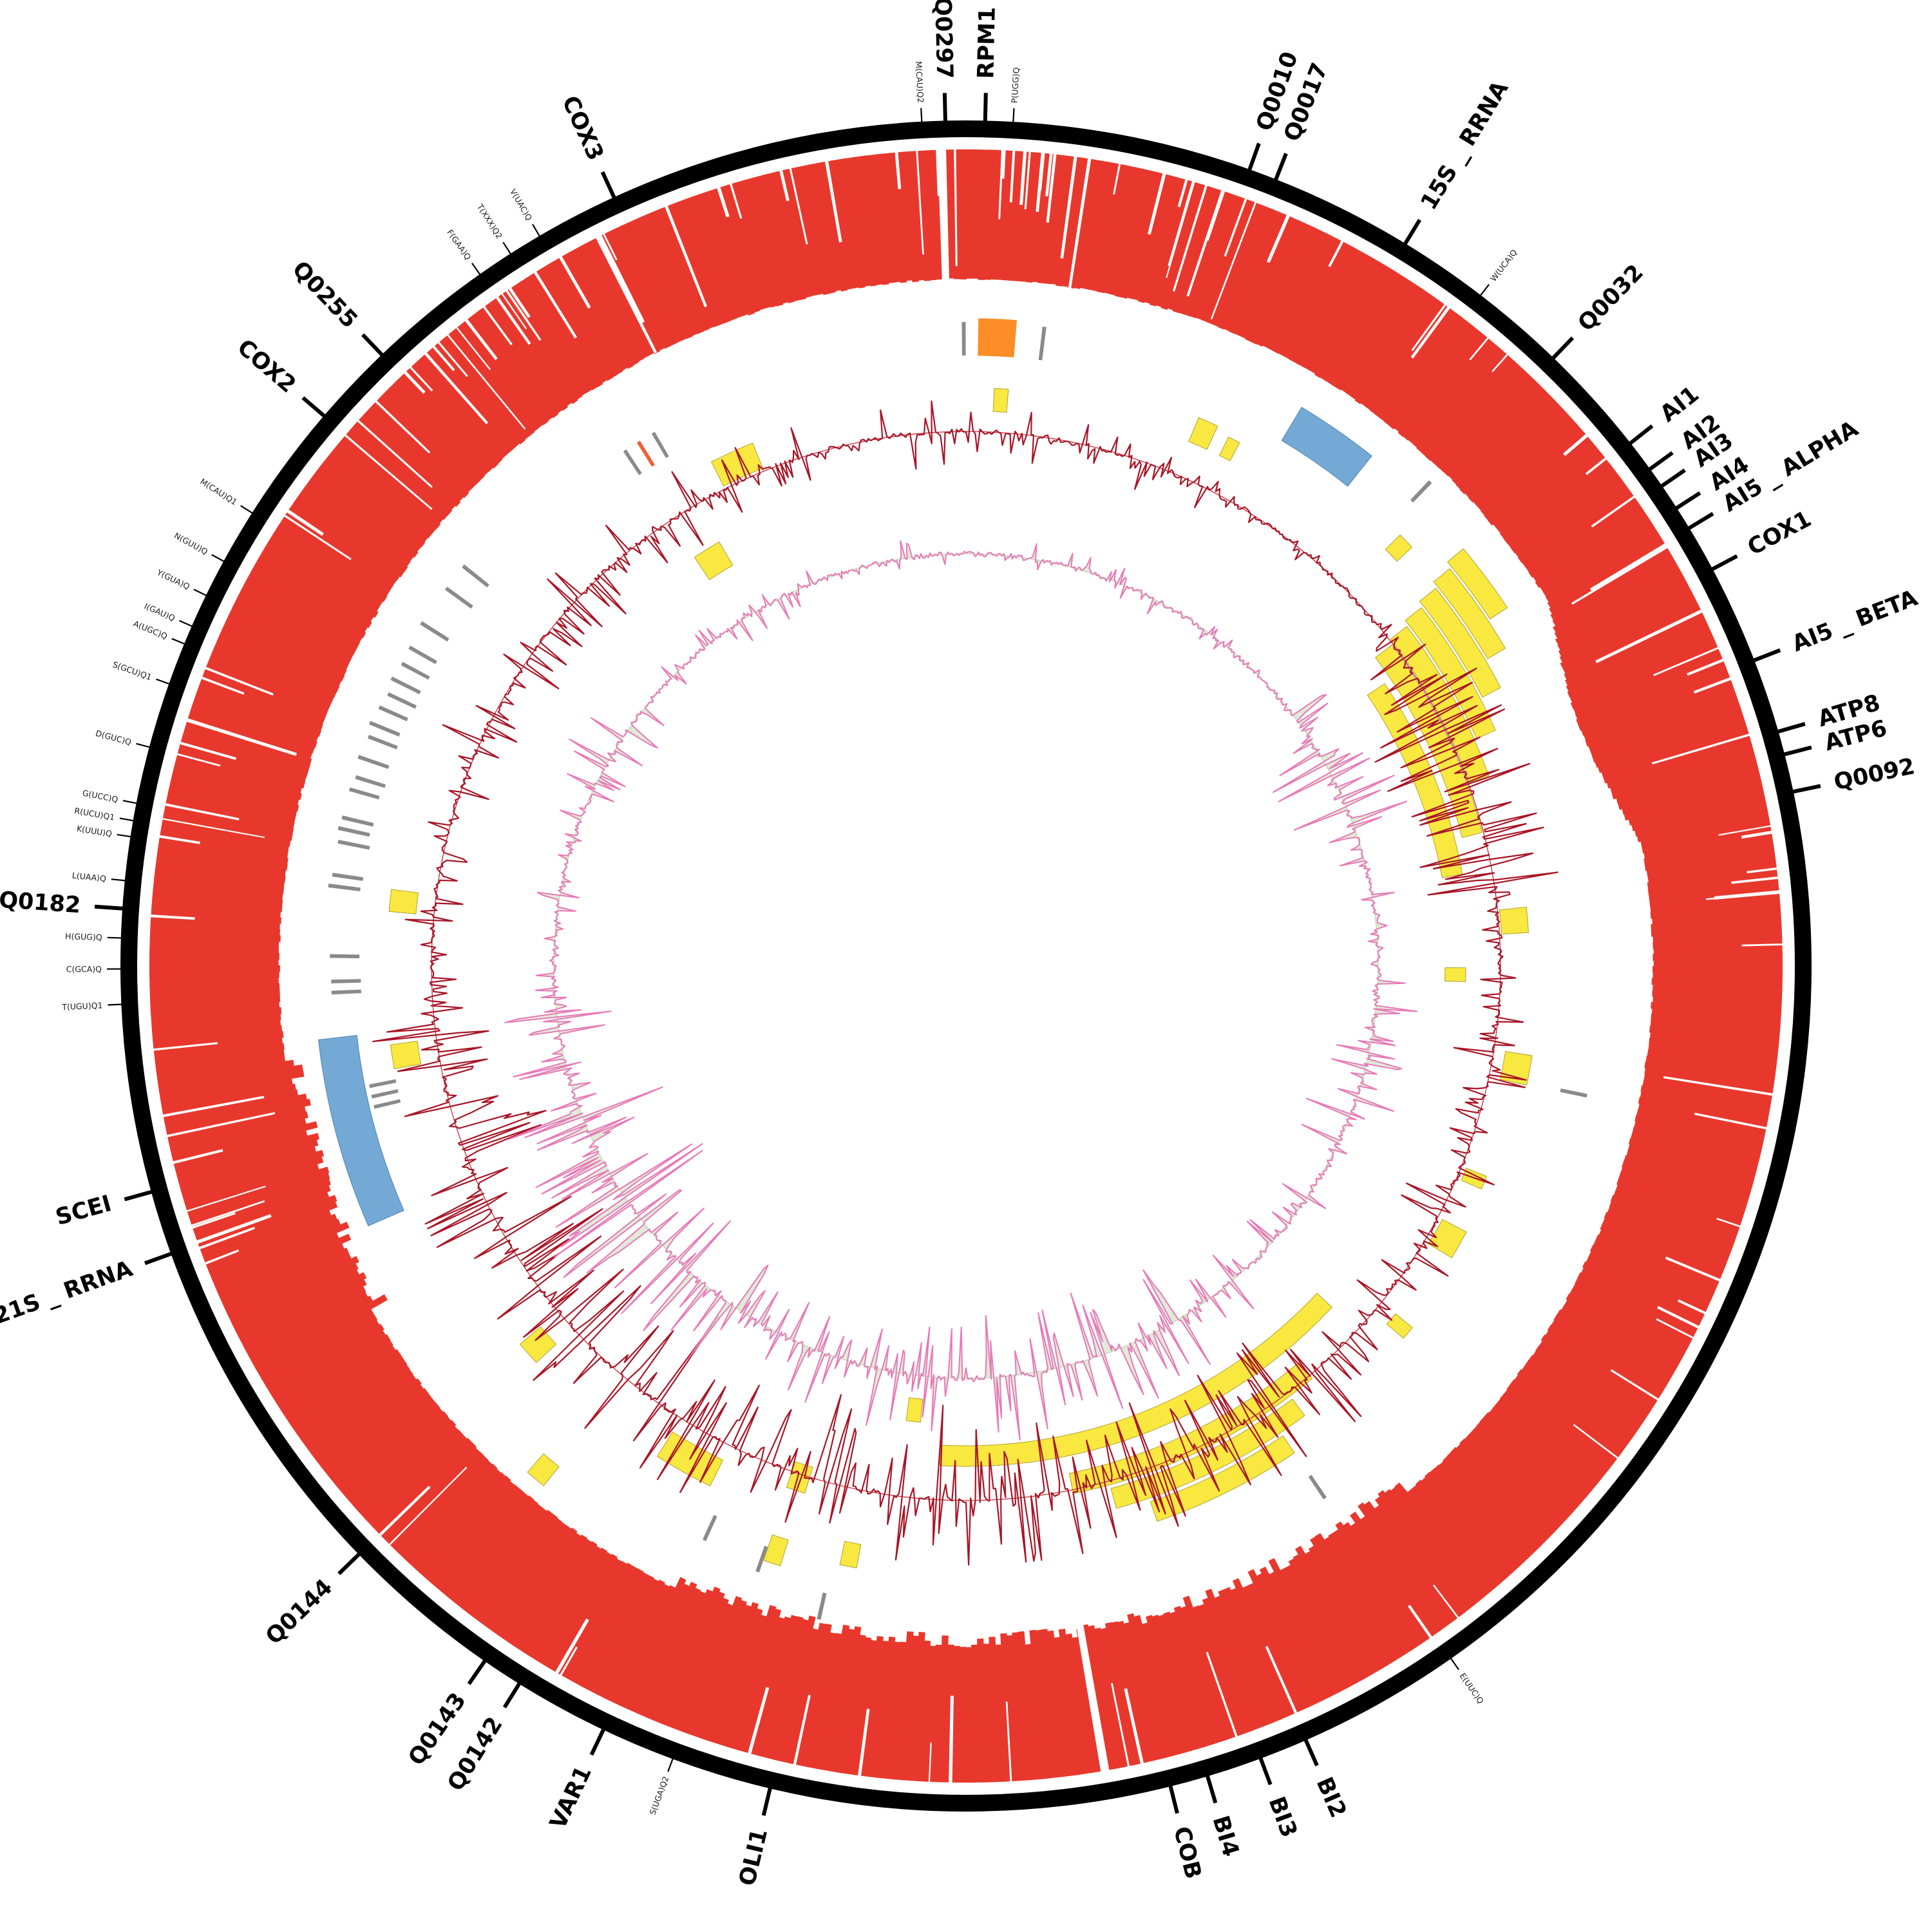  What do you see at coordinates (1187, 1853) in the screenshot?
I see `gene-label: COB` at bounding box center [1187, 1853].